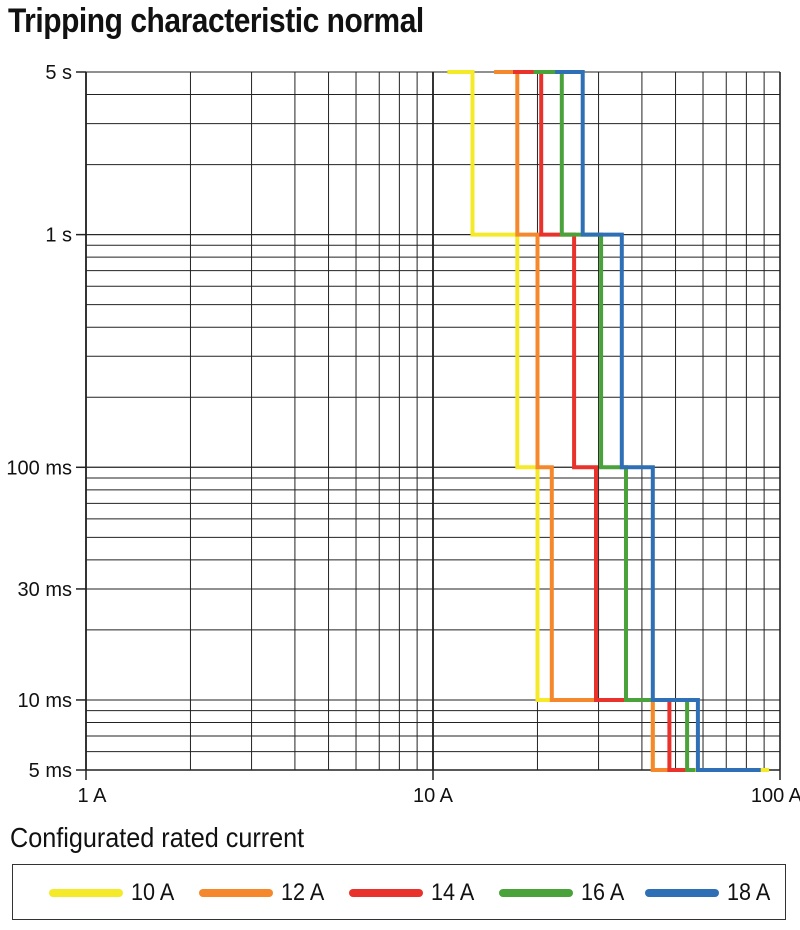  I want to click on y-tick-label: 30 ms, so click(45, 590).